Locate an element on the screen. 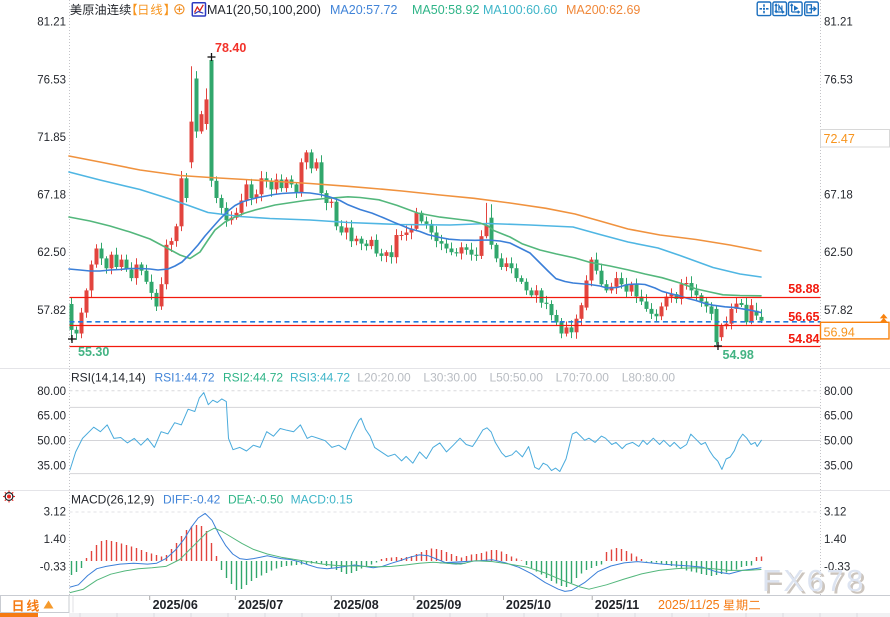 The image size is (890, 617). svg-text: MACD:0.15 is located at coordinates (322, 500).